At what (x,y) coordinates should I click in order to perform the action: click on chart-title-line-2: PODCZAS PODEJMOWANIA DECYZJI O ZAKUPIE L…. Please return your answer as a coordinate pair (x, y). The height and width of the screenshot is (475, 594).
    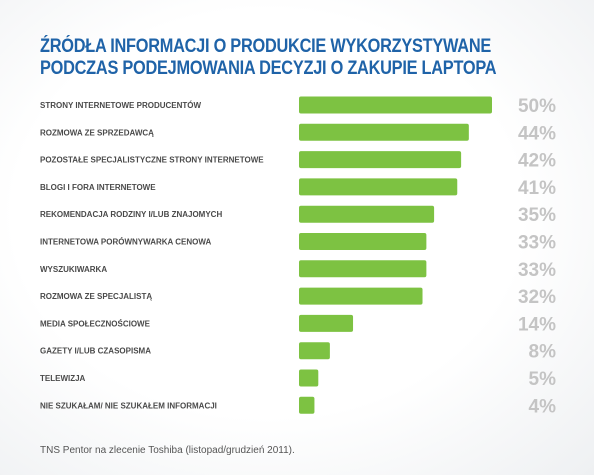
    Looking at the image, I should click on (268, 68).